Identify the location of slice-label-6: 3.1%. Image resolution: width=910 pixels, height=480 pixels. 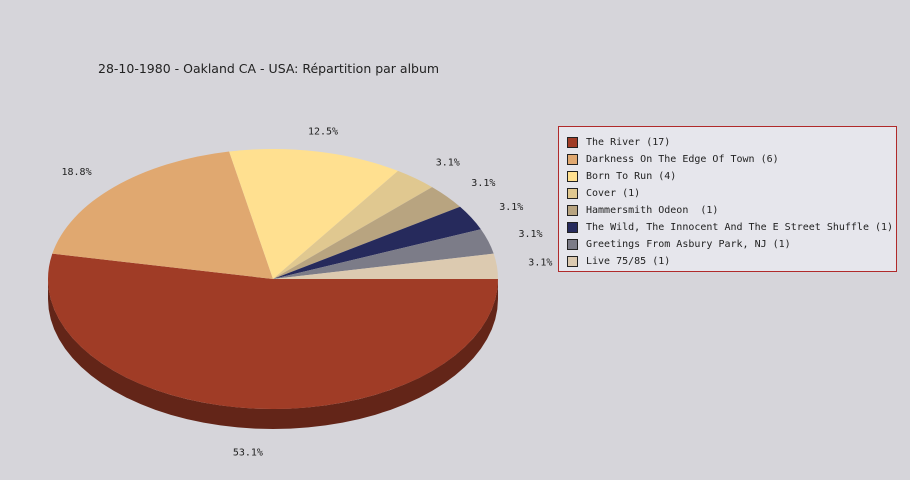
(531, 234).